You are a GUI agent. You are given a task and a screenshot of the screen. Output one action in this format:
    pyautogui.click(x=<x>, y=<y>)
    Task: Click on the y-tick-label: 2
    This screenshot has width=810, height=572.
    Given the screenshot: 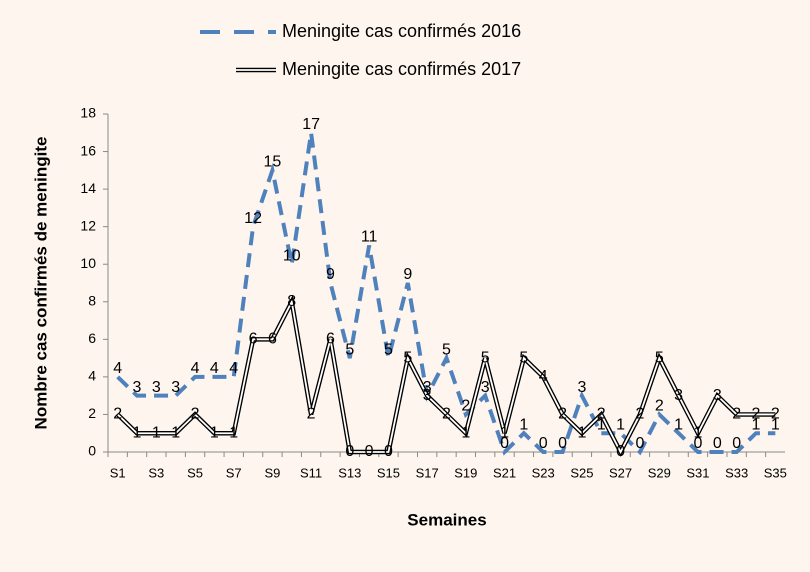 What is the action you would take?
    pyautogui.click(x=92, y=413)
    